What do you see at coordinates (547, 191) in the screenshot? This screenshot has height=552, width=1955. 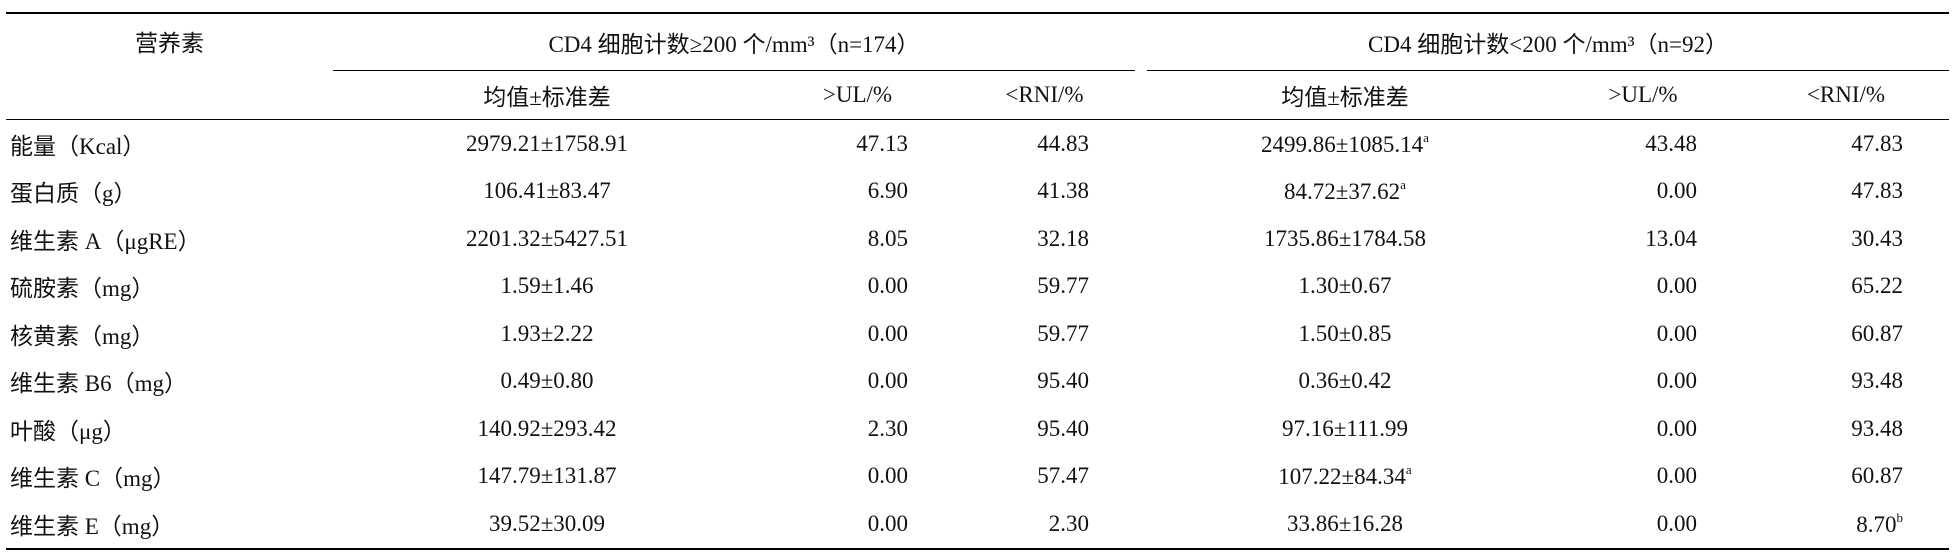 I see `cell: 106.41±83.47` at bounding box center [547, 191].